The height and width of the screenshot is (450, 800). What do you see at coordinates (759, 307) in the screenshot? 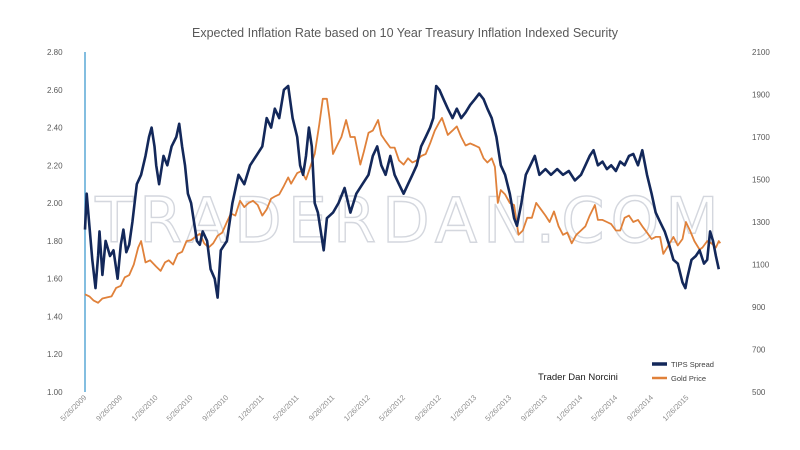
I see `right-tick-label: 900` at bounding box center [759, 307].